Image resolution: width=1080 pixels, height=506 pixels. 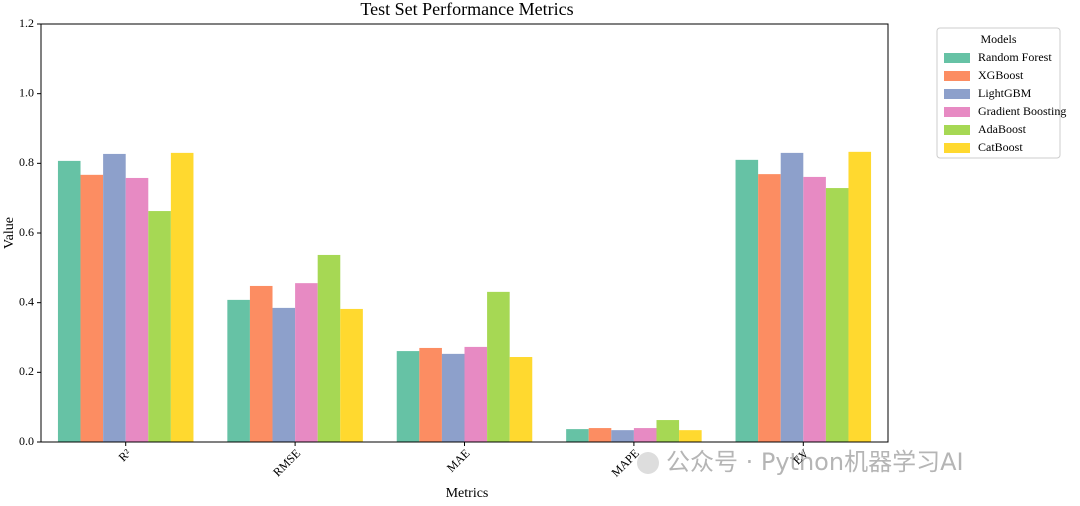 What do you see at coordinates (466, 9) in the screenshot?
I see `chart-title: Test Set Performance Metrics` at bounding box center [466, 9].